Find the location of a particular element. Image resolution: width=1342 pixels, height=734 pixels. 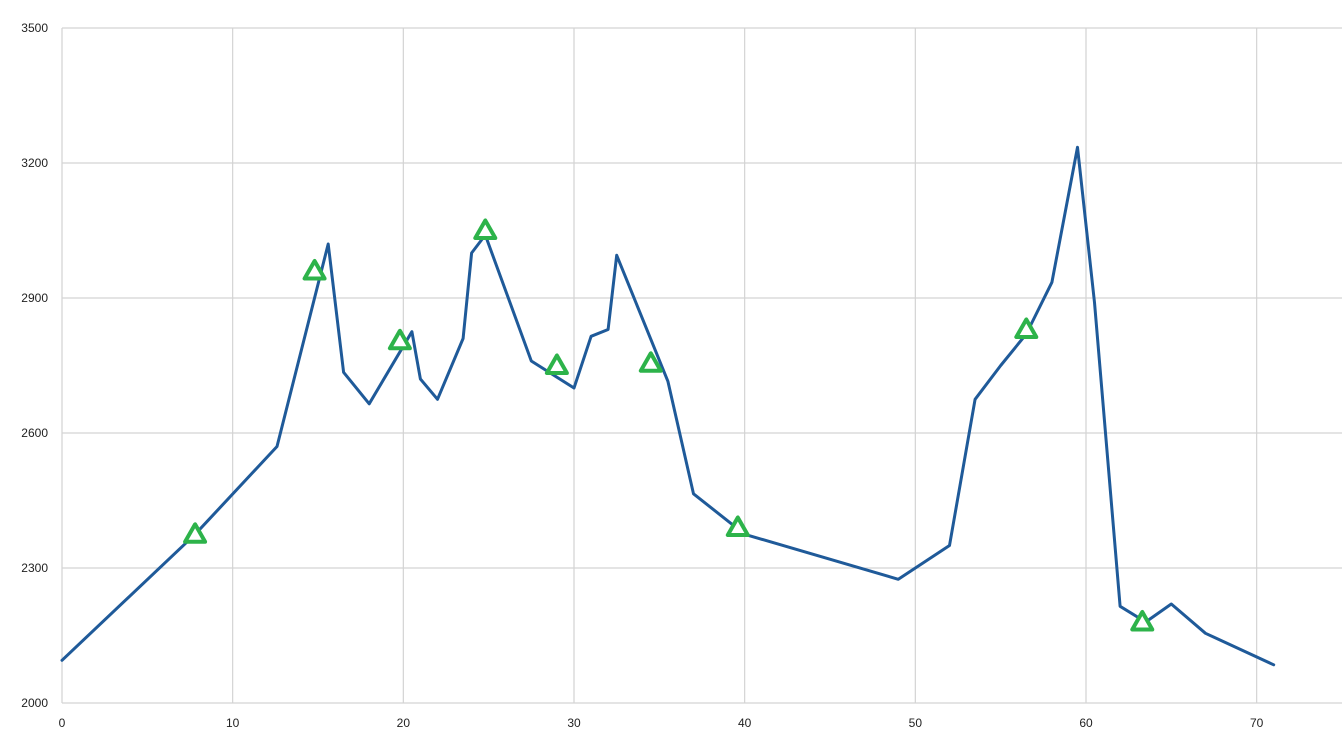

y-tick-label: 2600 is located at coordinates (34, 433).